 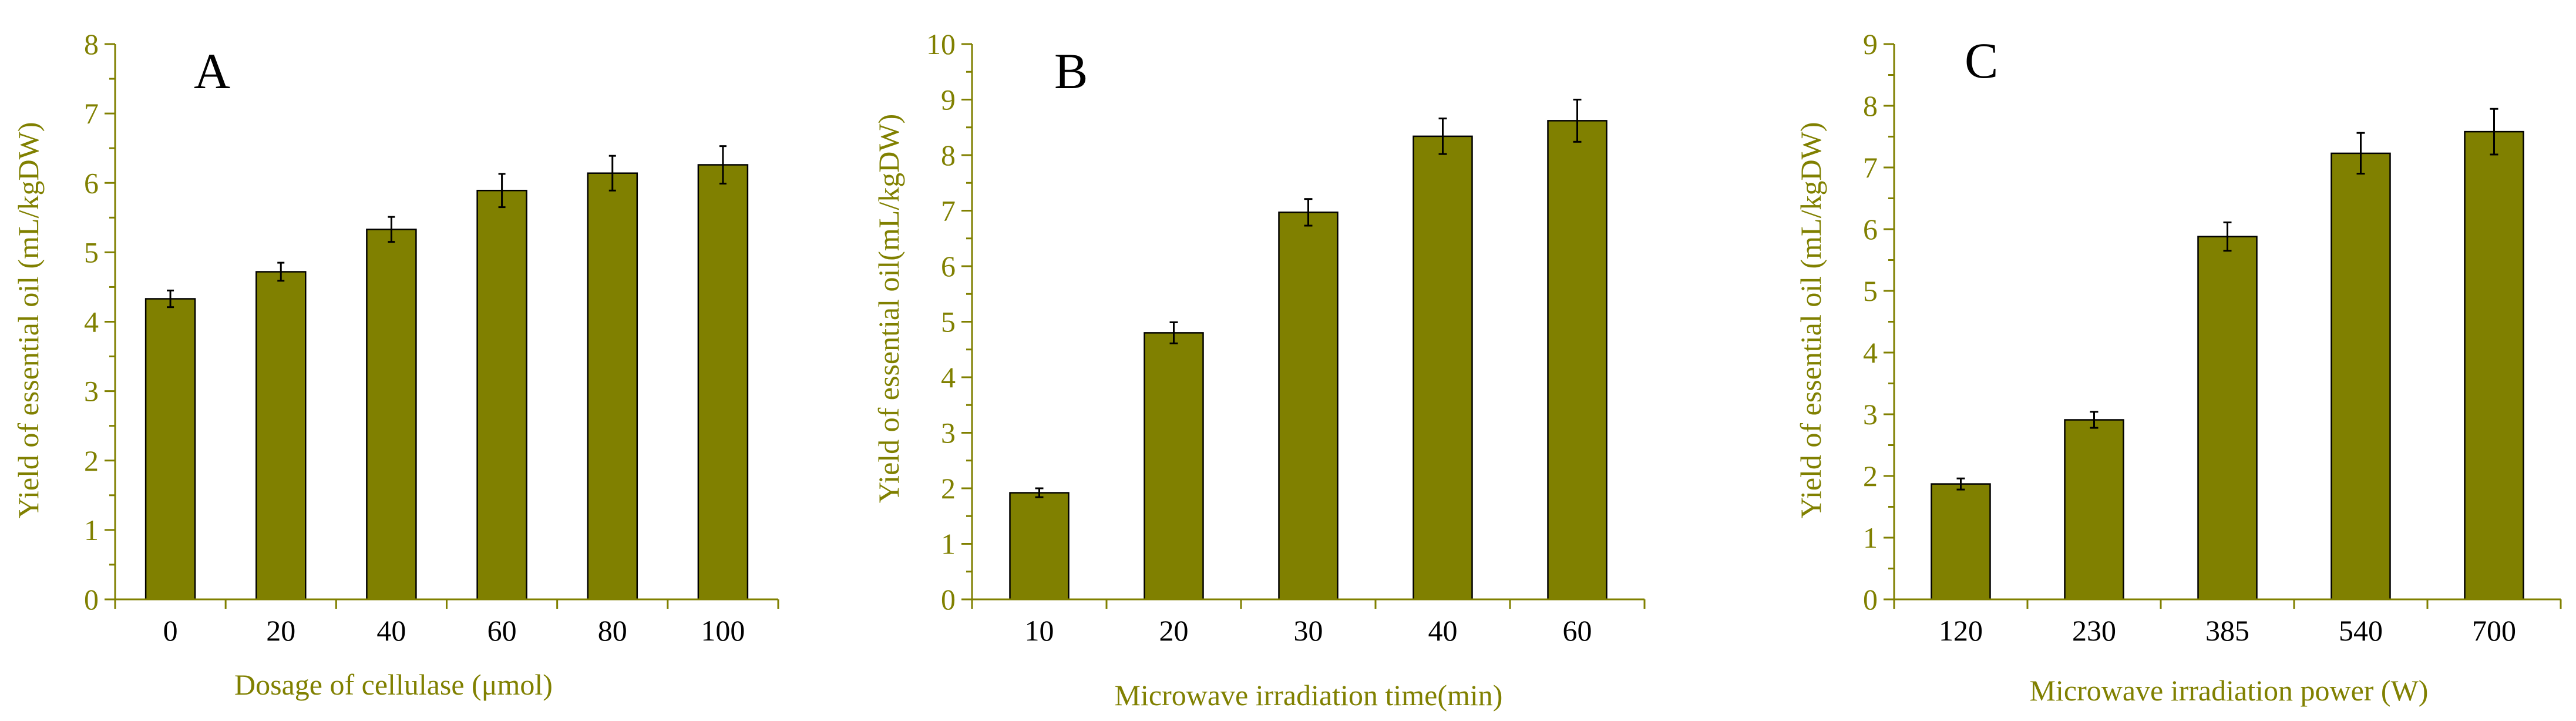 What do you see at coordinates (889, 308) in the screenshot?
I see `y-axis-title-b: Yield of essential oil(mL/kgDW)` at bounding box center [889, 308].